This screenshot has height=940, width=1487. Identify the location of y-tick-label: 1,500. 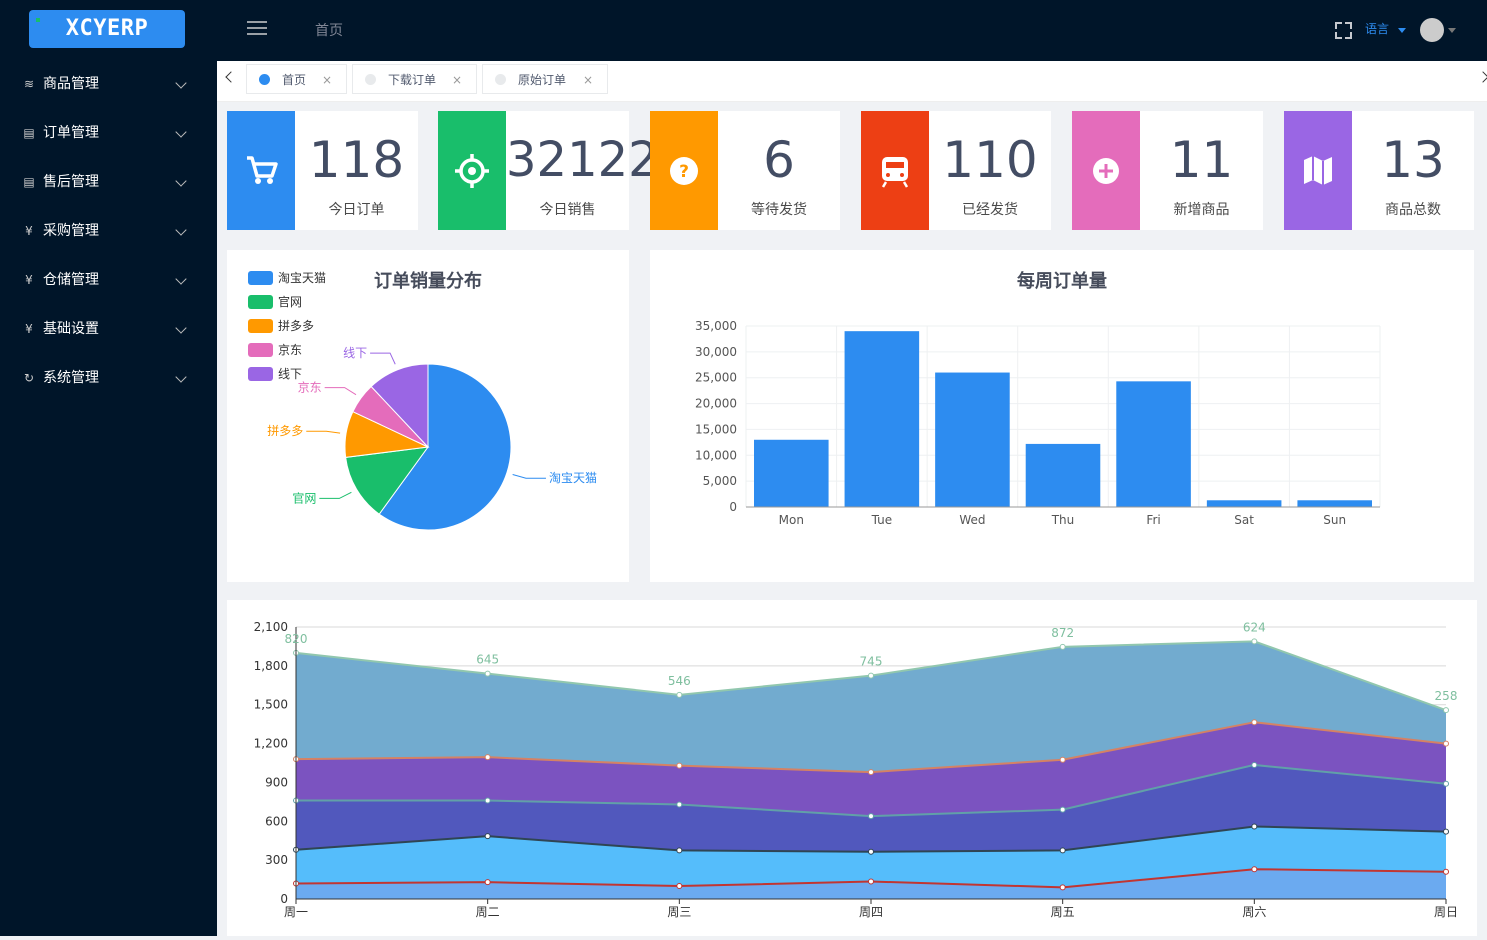
(271, 705).